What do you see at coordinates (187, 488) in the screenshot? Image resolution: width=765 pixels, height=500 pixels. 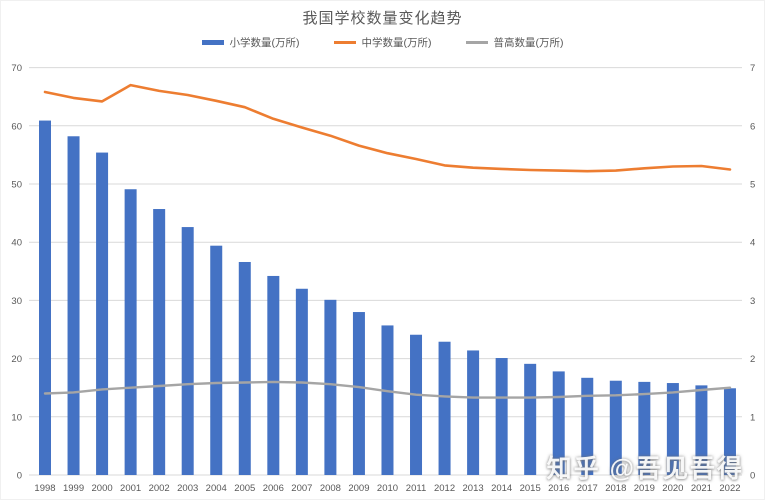 I see `x-axis-year-label: 2003` at bounding box center [187, 488].